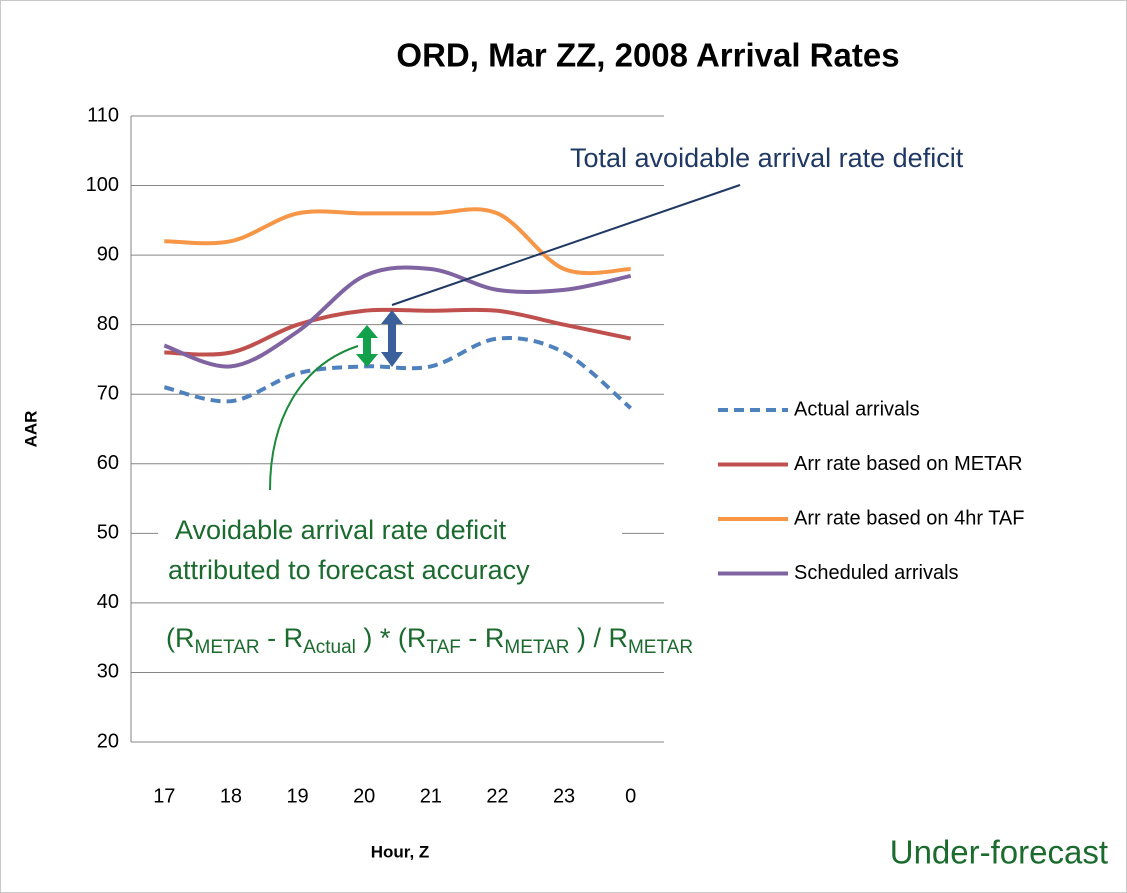 The width and height of the screenshot is (1127, 893). Describe the element at coordinates (400, 851) in the screenshot. I see `x-axis-label: Hour, Z` at that location.